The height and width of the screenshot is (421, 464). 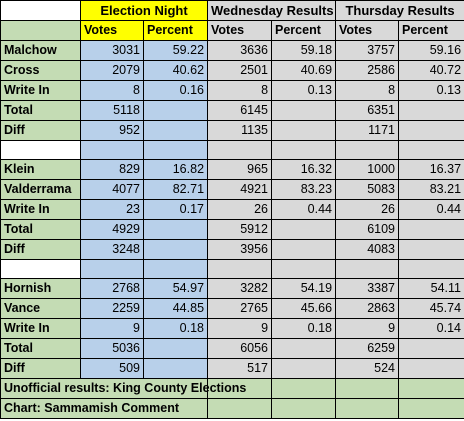 I want to click on table-row: Write In 9 0.18 9 0.18 9 0.14, so click(x=232, y=328).